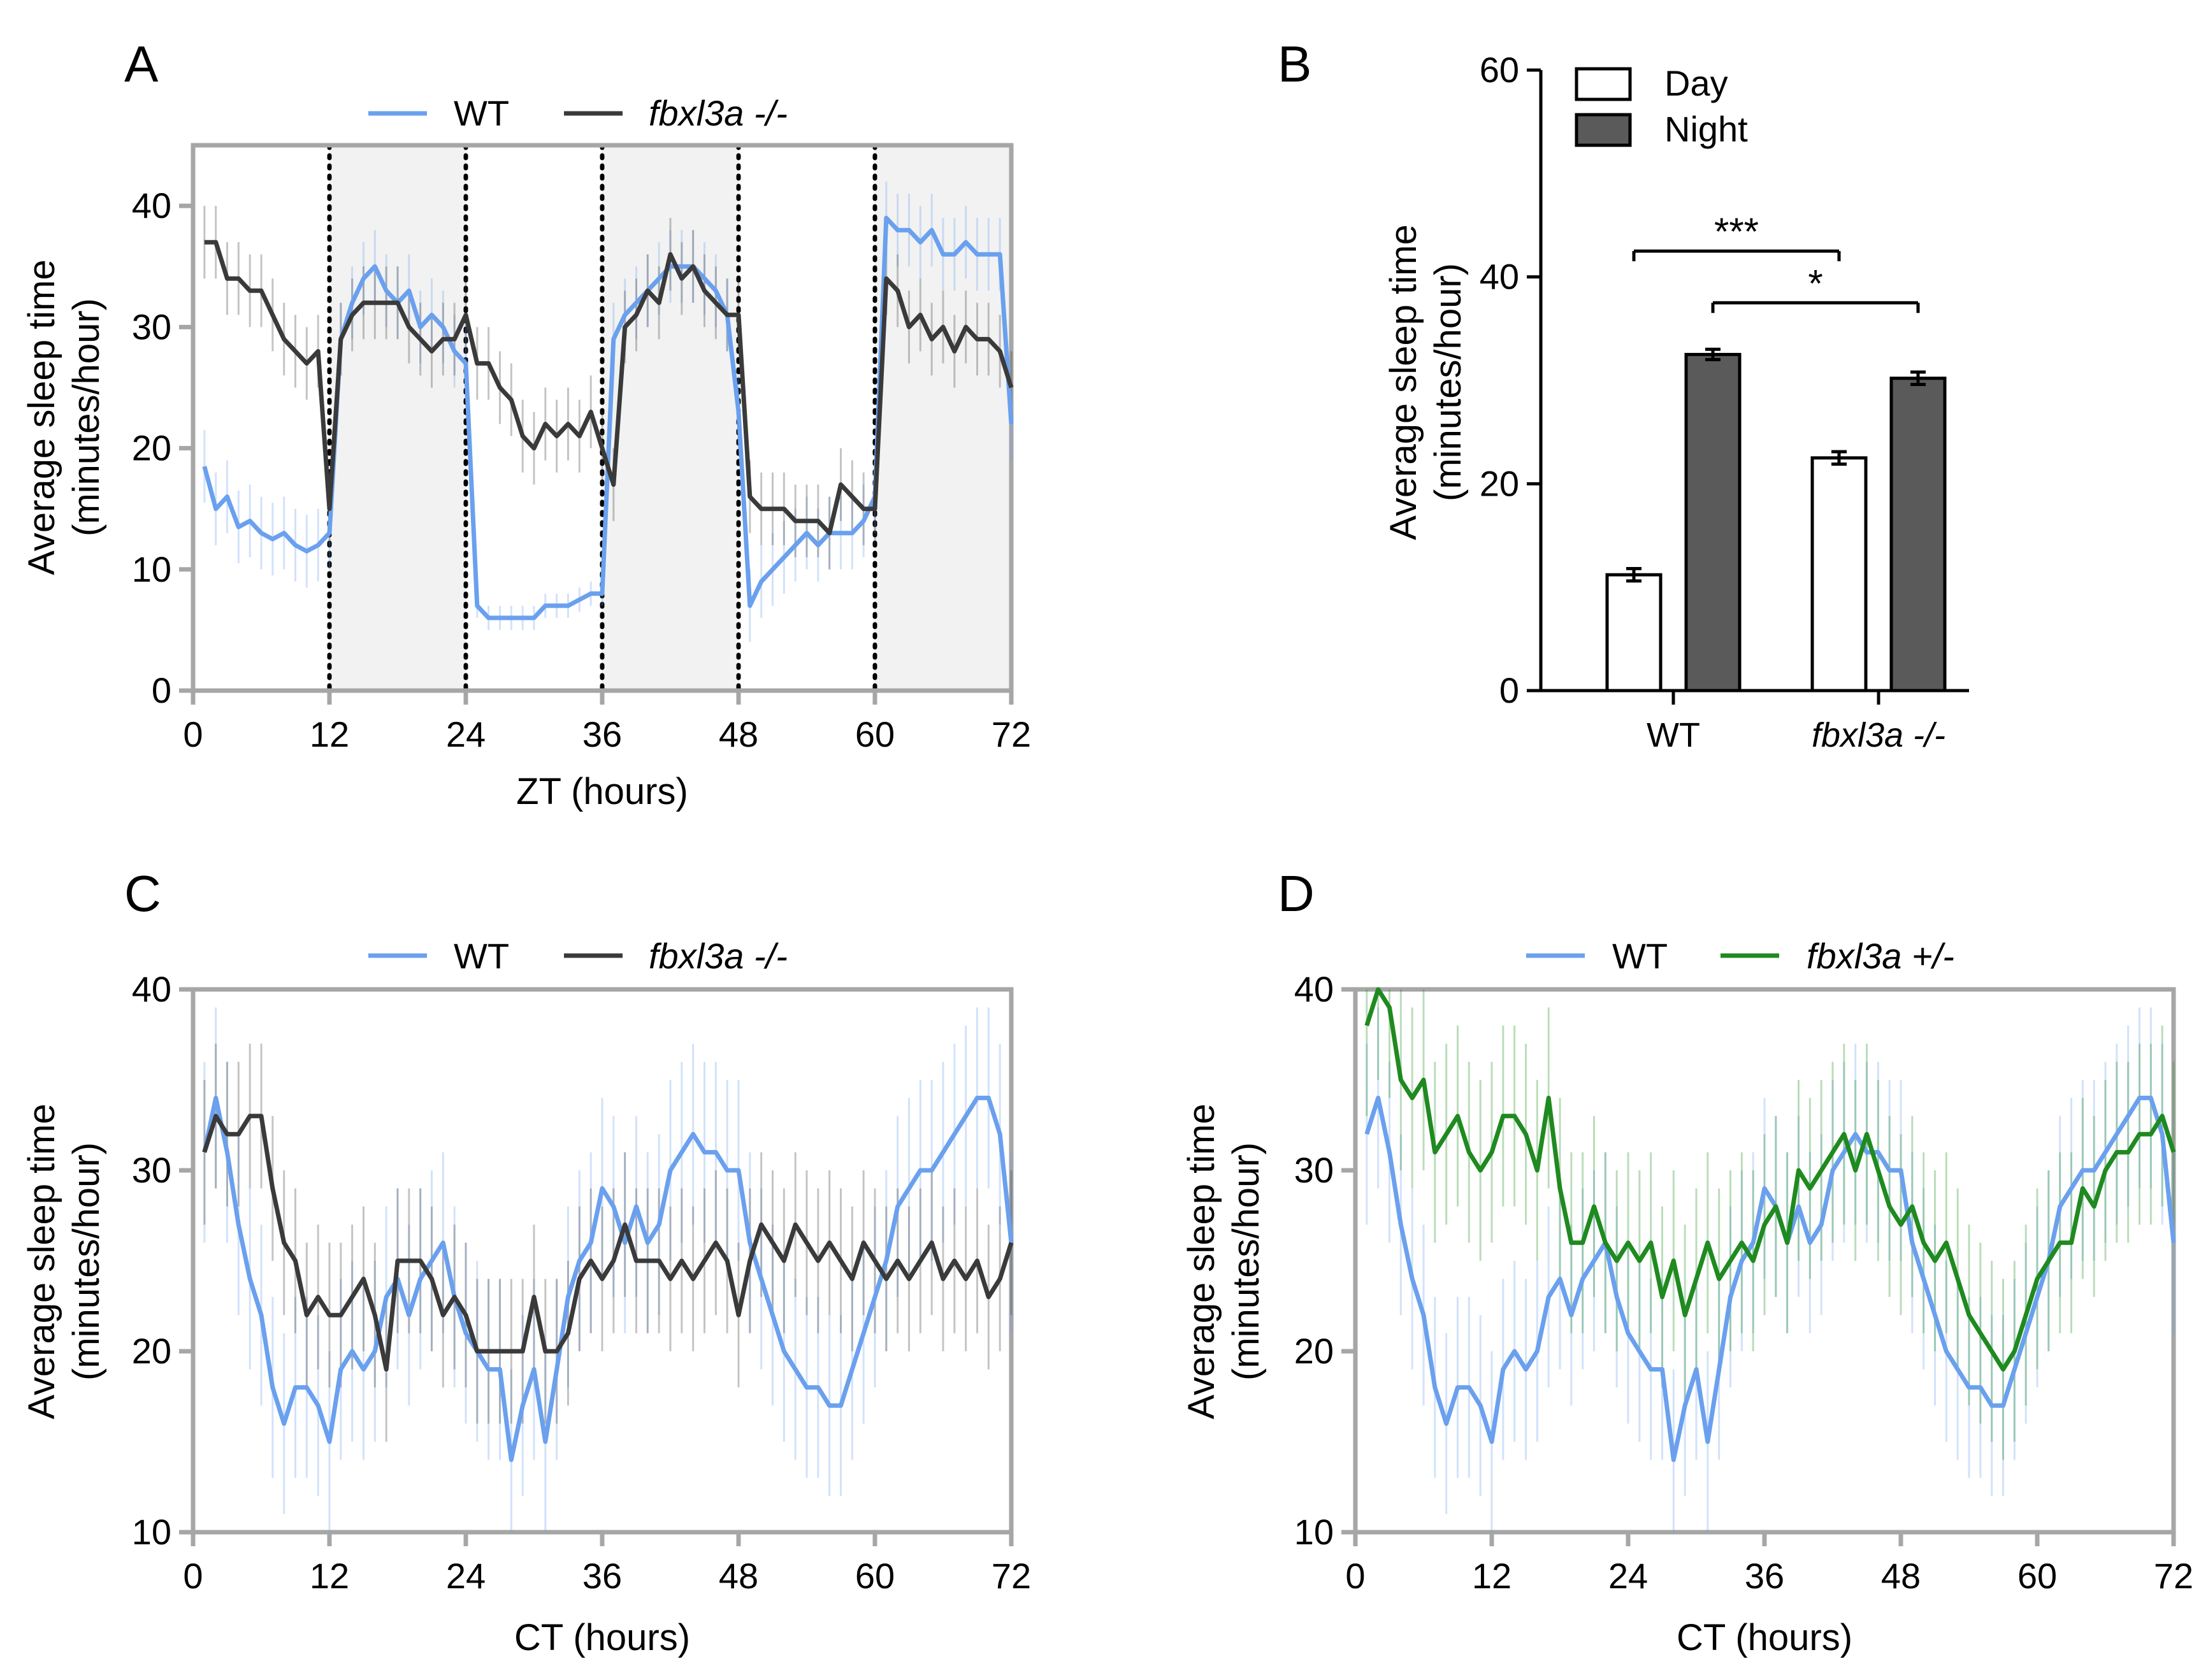 This screenshot has height=1680, width=2208. What do you see at coordinates (142, 64) in the screenshot?
I see `panel-letter-a: A` at bounding box center [142, 64].